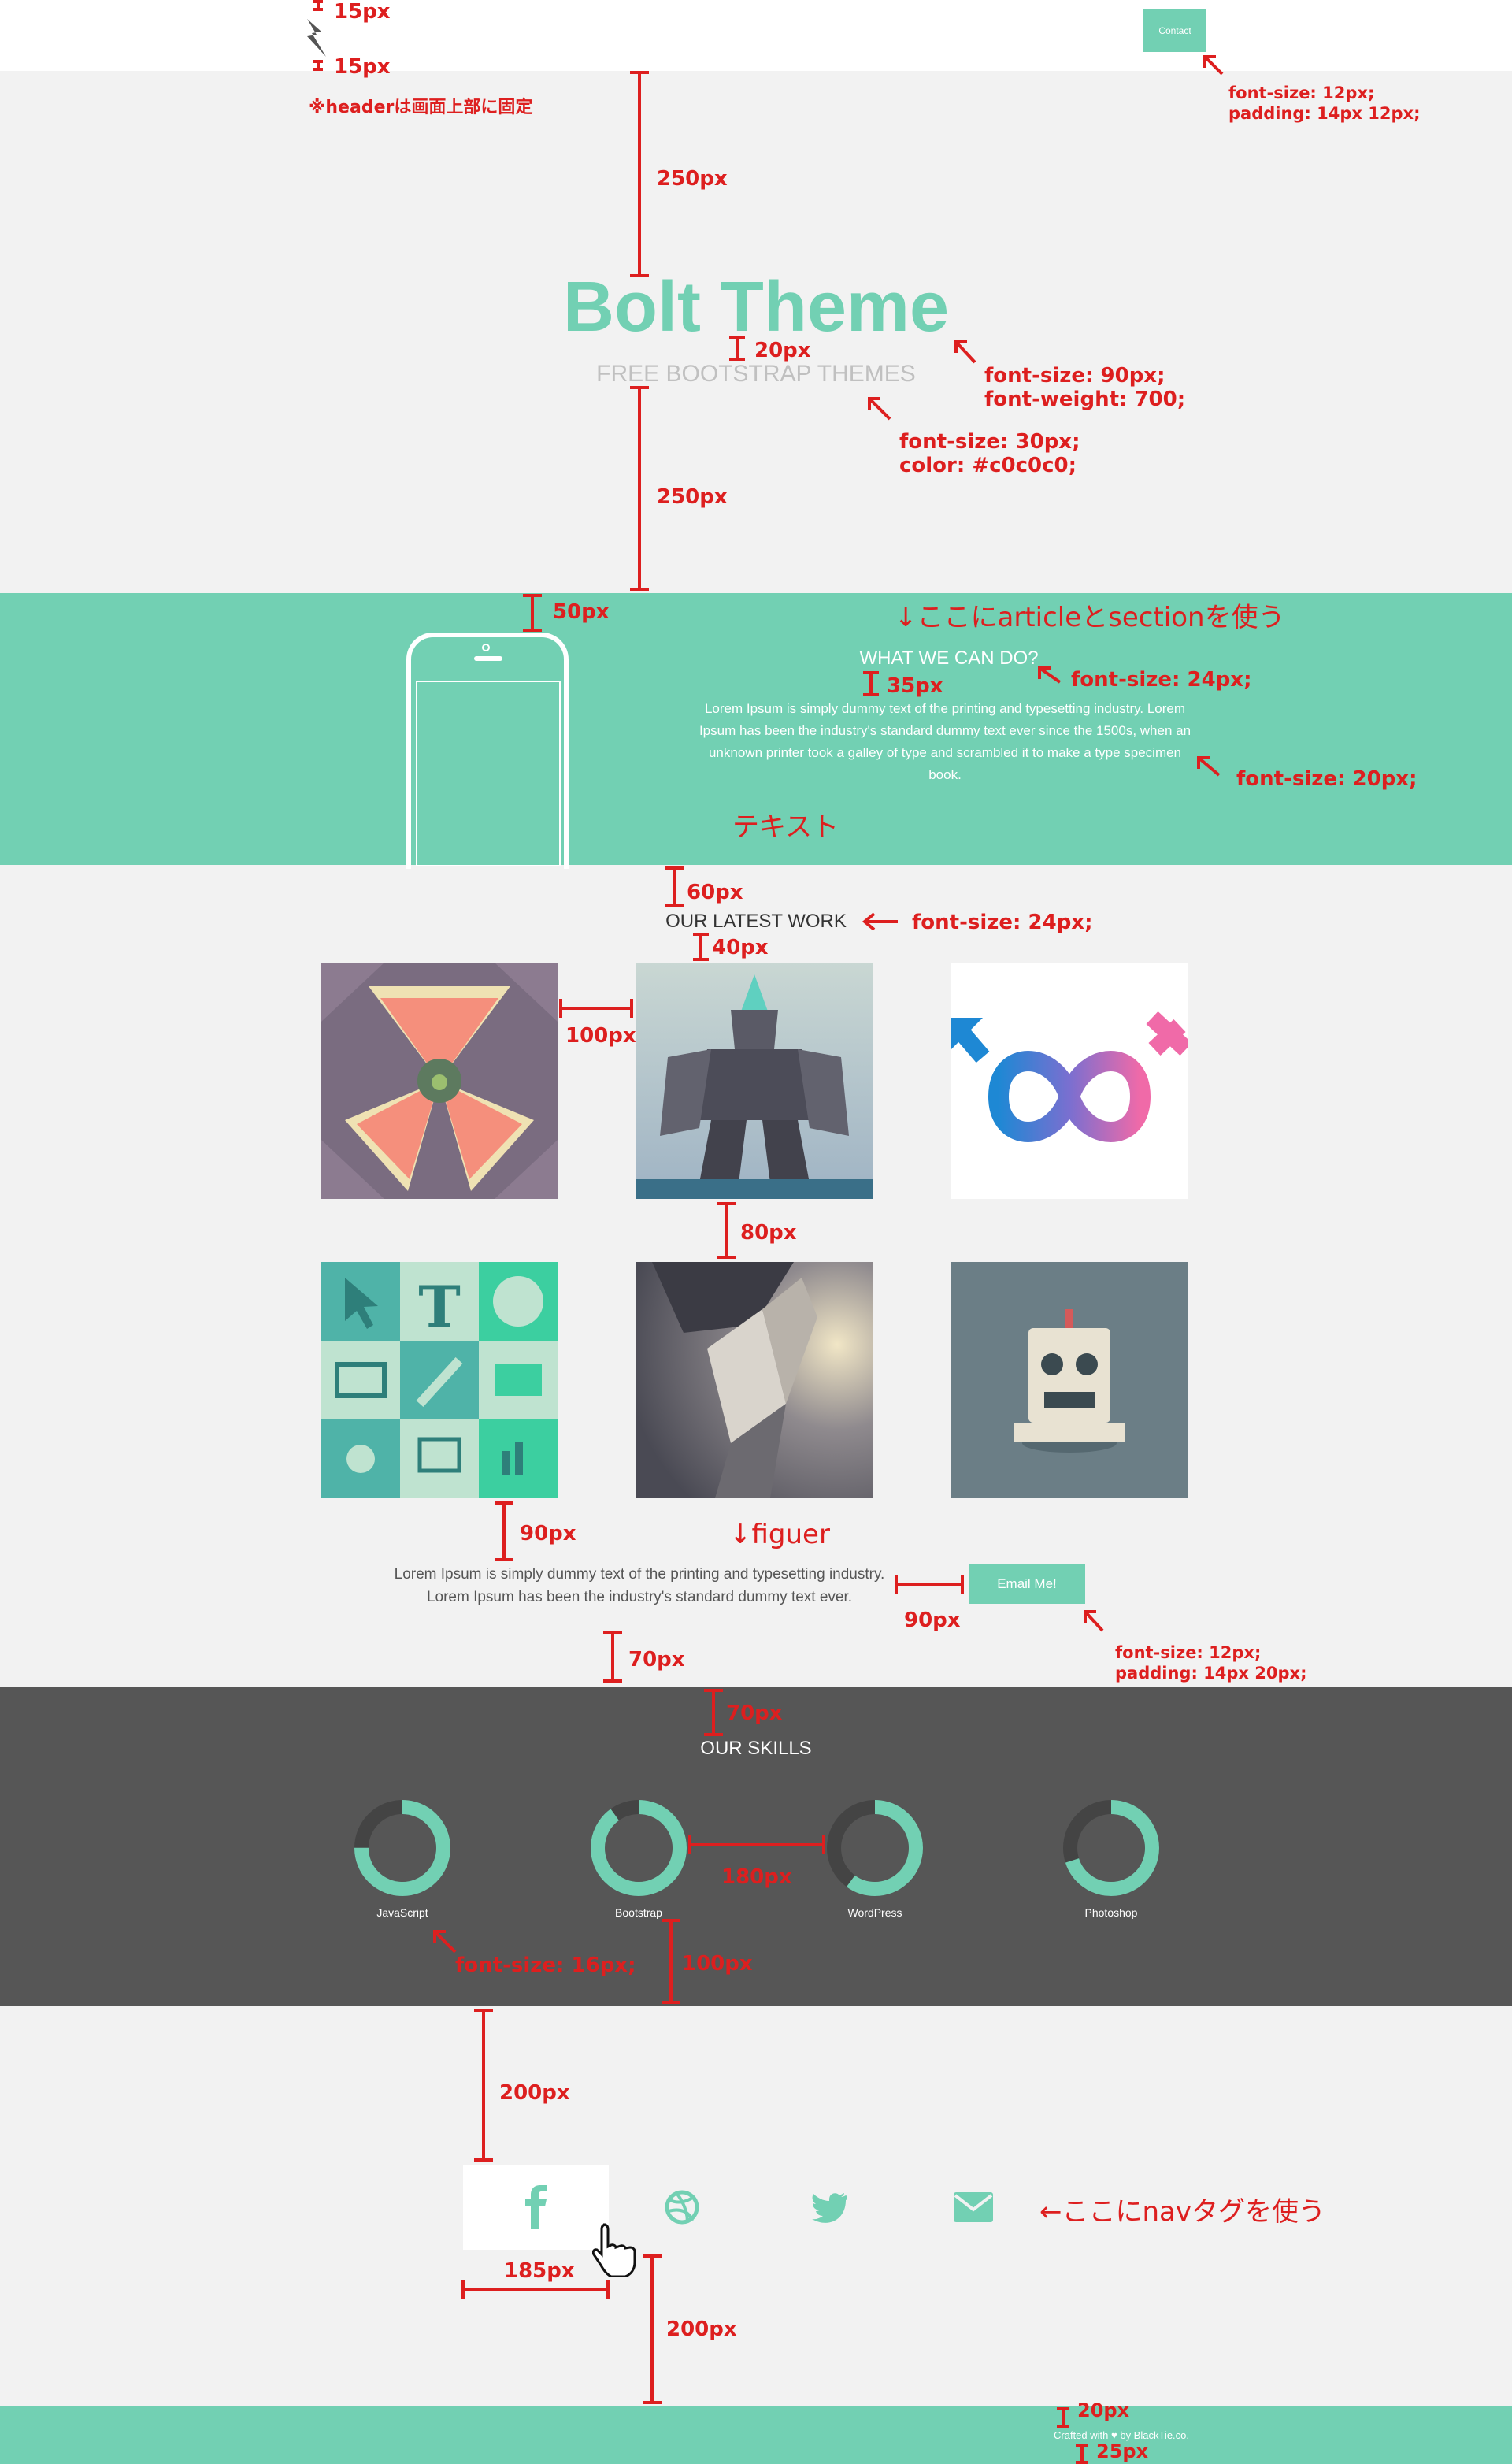 This screenshot has height=2464, width=1512. I want to click on svg-text: T, so click(439, 1306).